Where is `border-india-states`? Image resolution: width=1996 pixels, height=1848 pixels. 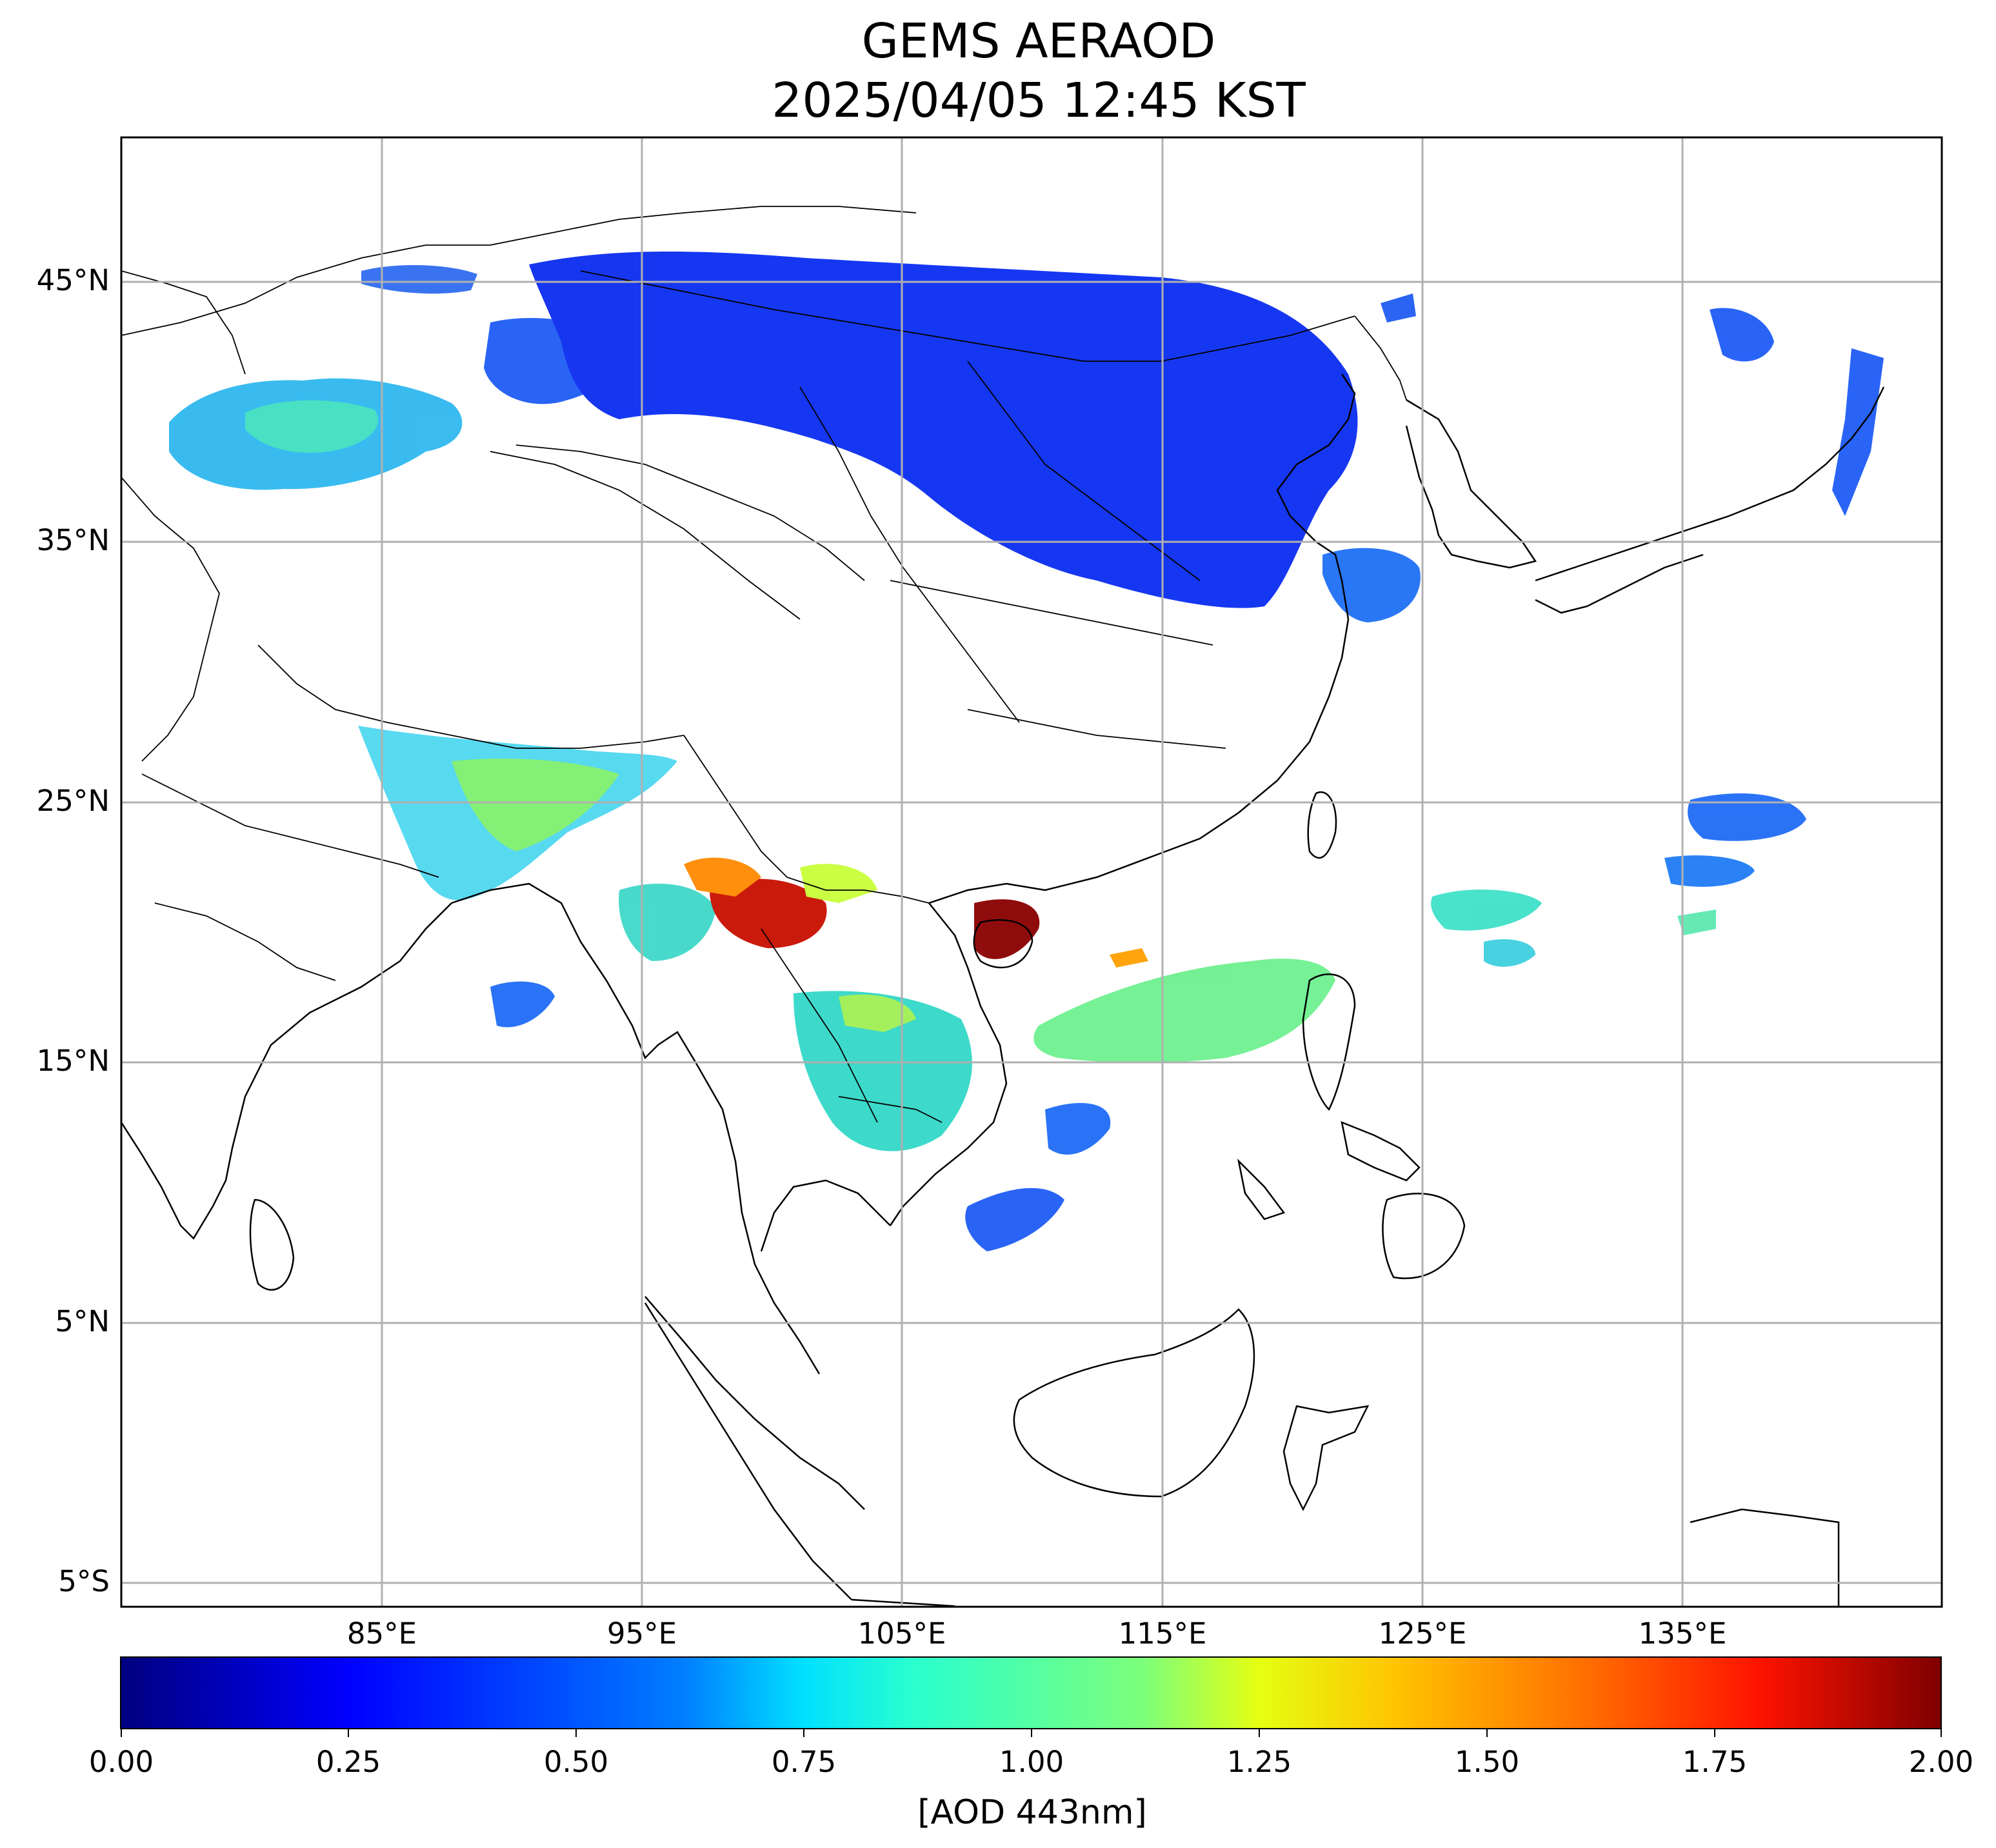 border-india-states is located at coordinates (290, 825).